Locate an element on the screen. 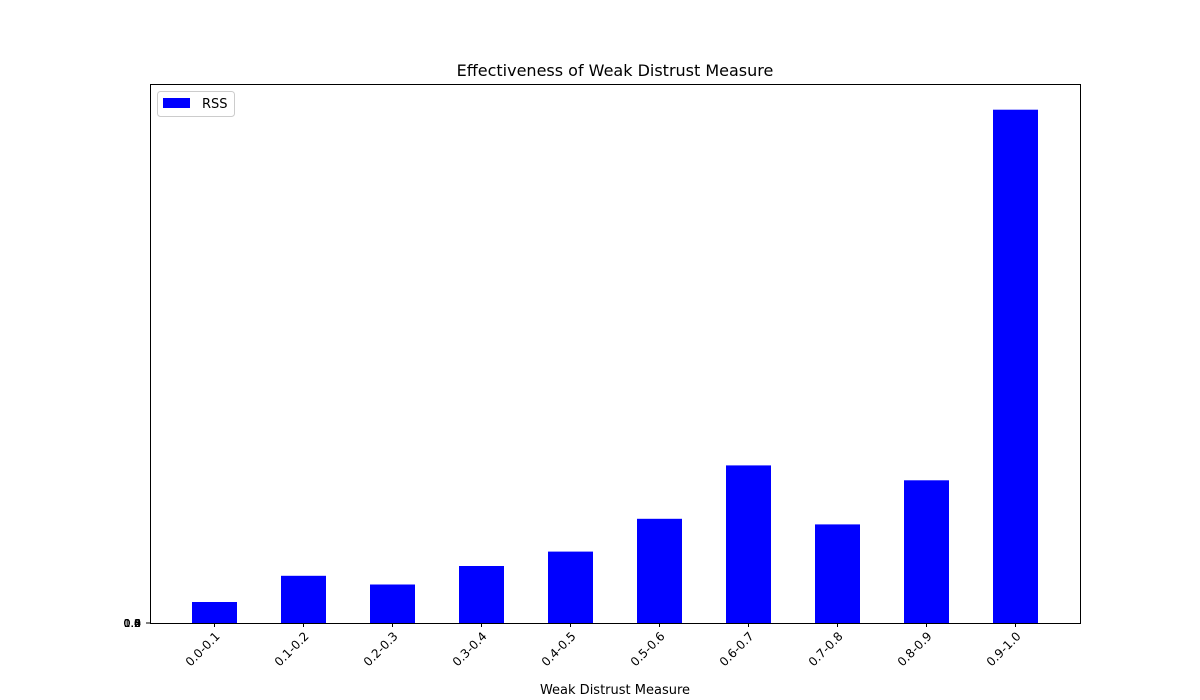 This screenshot has height=700, width=1200. bar-0.9-1.0 is located at coordinates (1015, 366).